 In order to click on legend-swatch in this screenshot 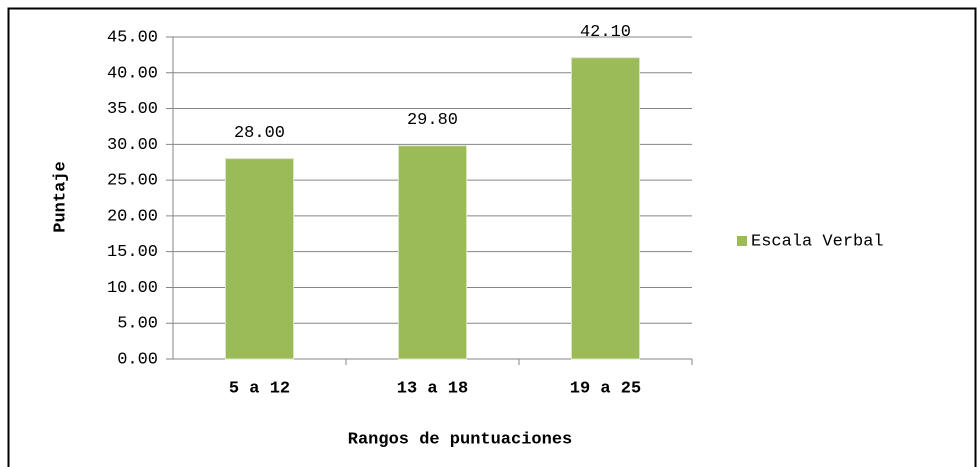, I will do `click(742, 241)`.